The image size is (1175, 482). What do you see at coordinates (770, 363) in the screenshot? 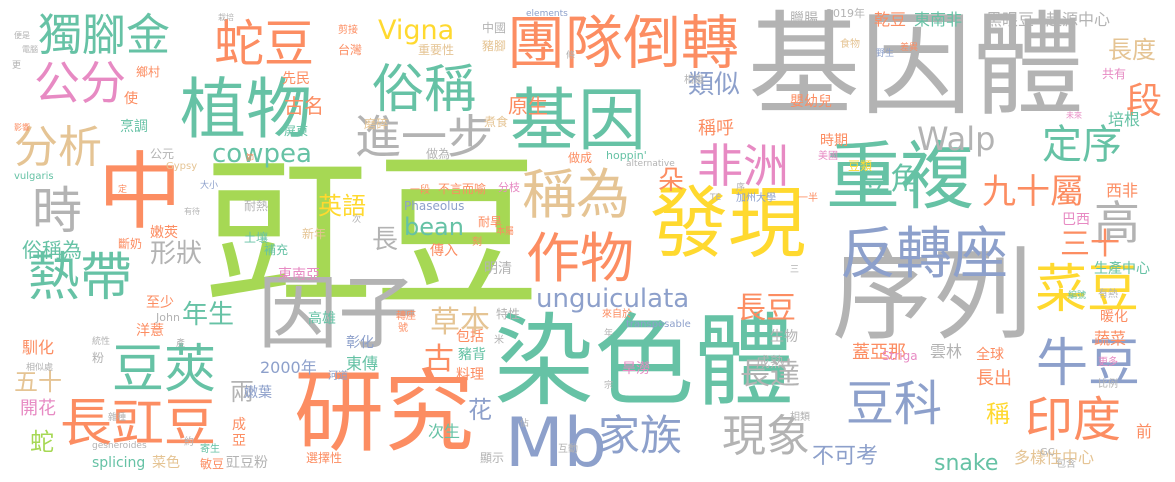
I see `word: 成熟` at bounding box center [770, 363].